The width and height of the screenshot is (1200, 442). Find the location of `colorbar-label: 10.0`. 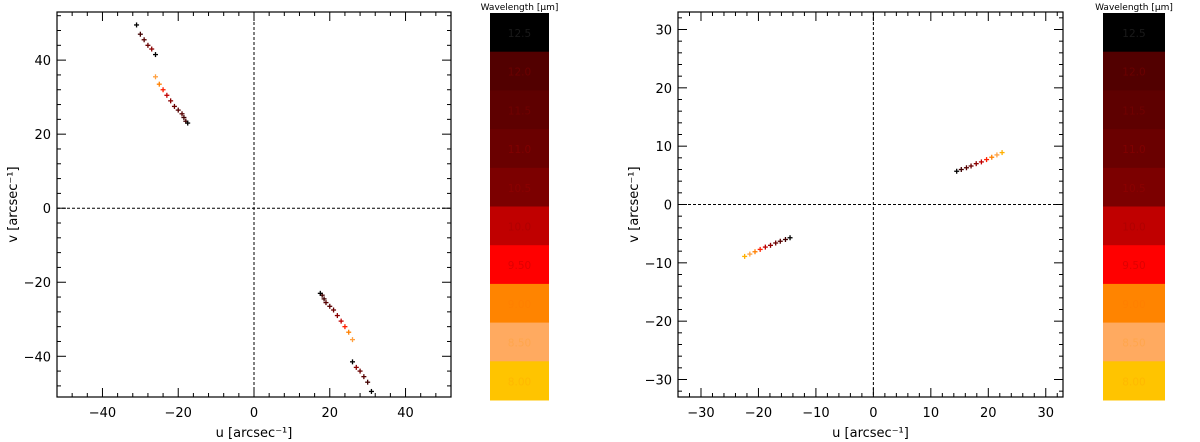

colorbar-label: 10.0 is located at coordinates (519, 228).